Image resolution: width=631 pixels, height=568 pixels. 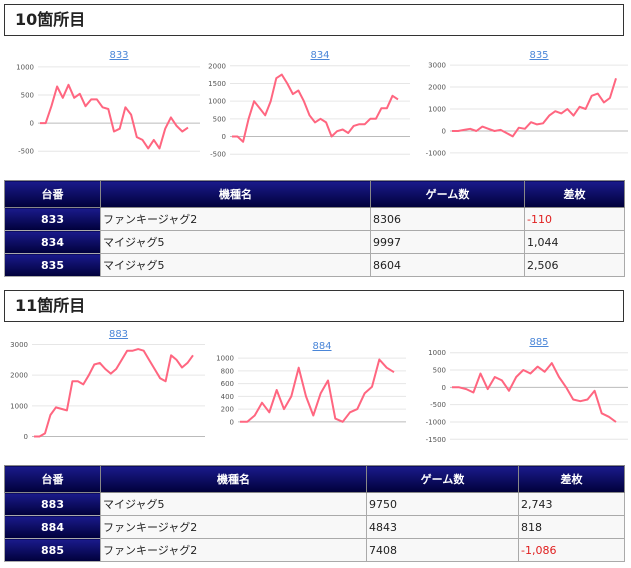 I want to click on unit-number: 835, so click(x=52, y=265).